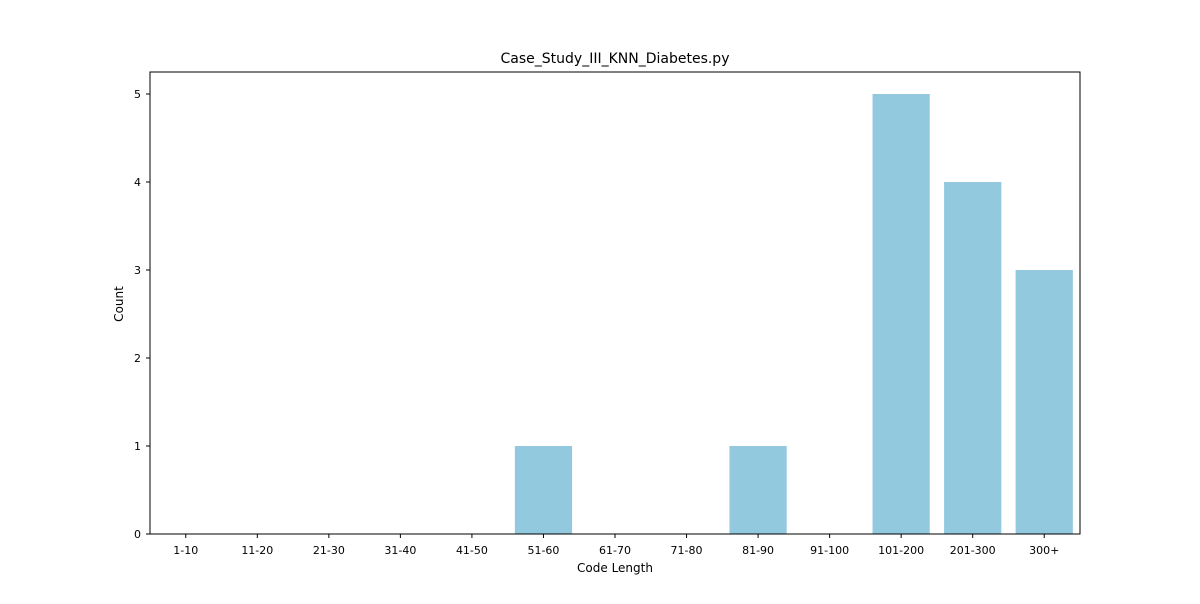  What do you see at coordinates (472, 550) in the screenshot?
I see `x-tick-label: 41-50` at bounding box center [472, 550].